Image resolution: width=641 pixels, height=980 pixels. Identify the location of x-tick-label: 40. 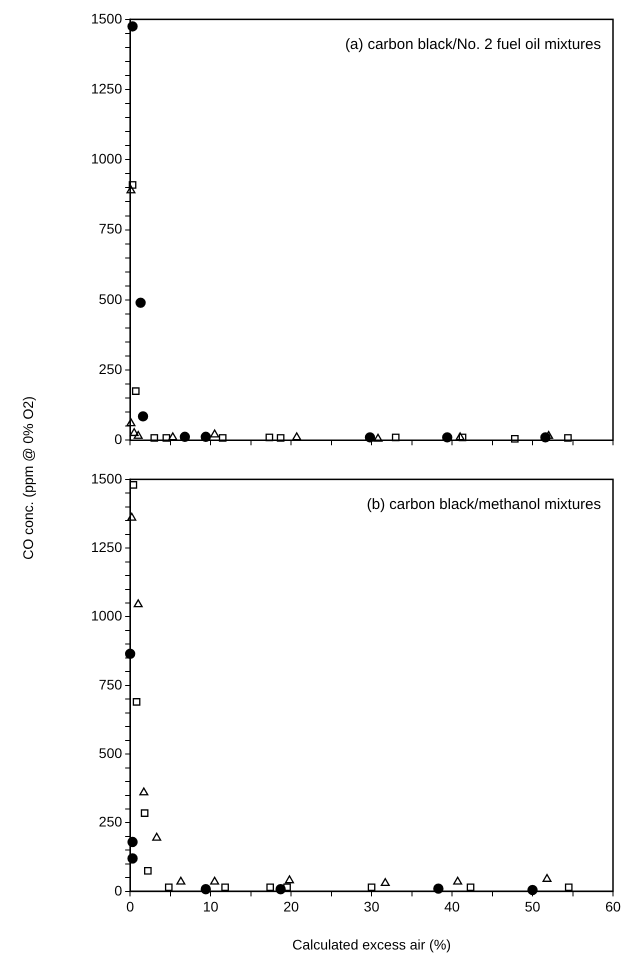
(452, 906).